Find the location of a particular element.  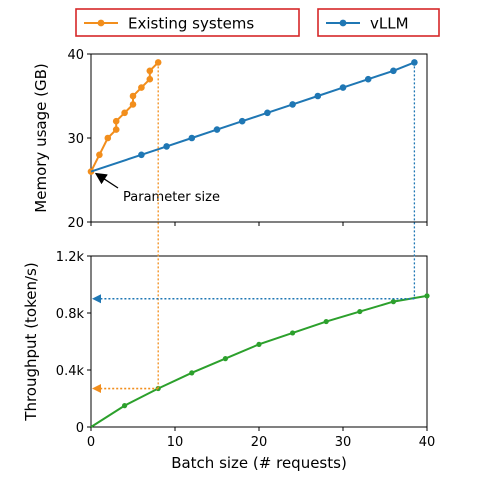

y-tick-label: 30 is located at coordinates (75, 139).